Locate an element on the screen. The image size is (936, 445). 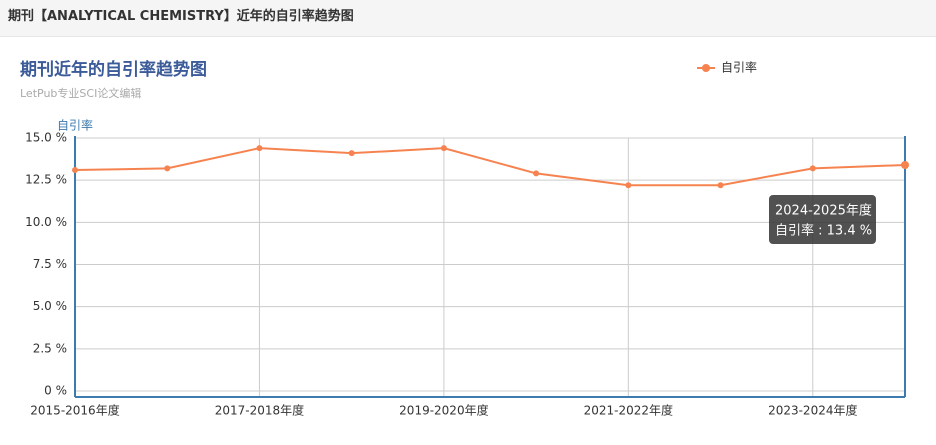
y-tick-label: 12.5 % is located at coordinates (46, 180).